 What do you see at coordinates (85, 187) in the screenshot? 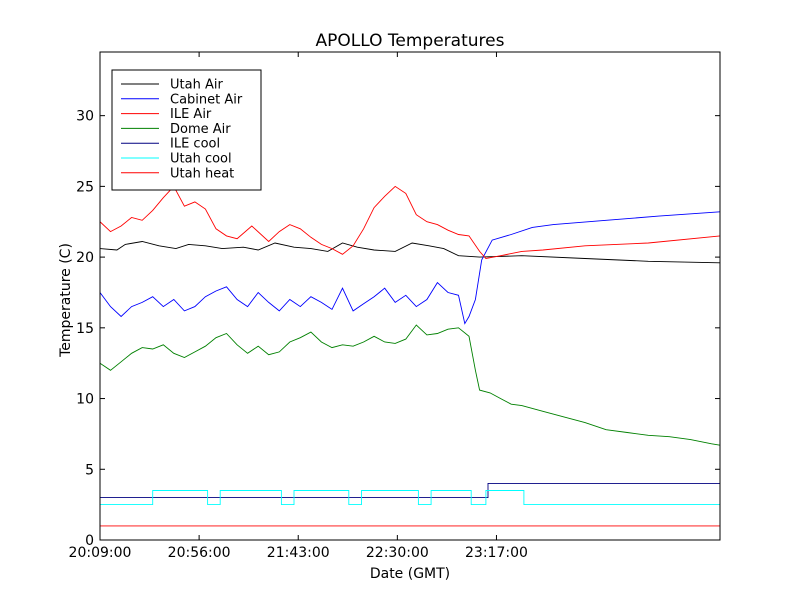
I see `y-tick-label: 25` at bounding box center [85, 187].